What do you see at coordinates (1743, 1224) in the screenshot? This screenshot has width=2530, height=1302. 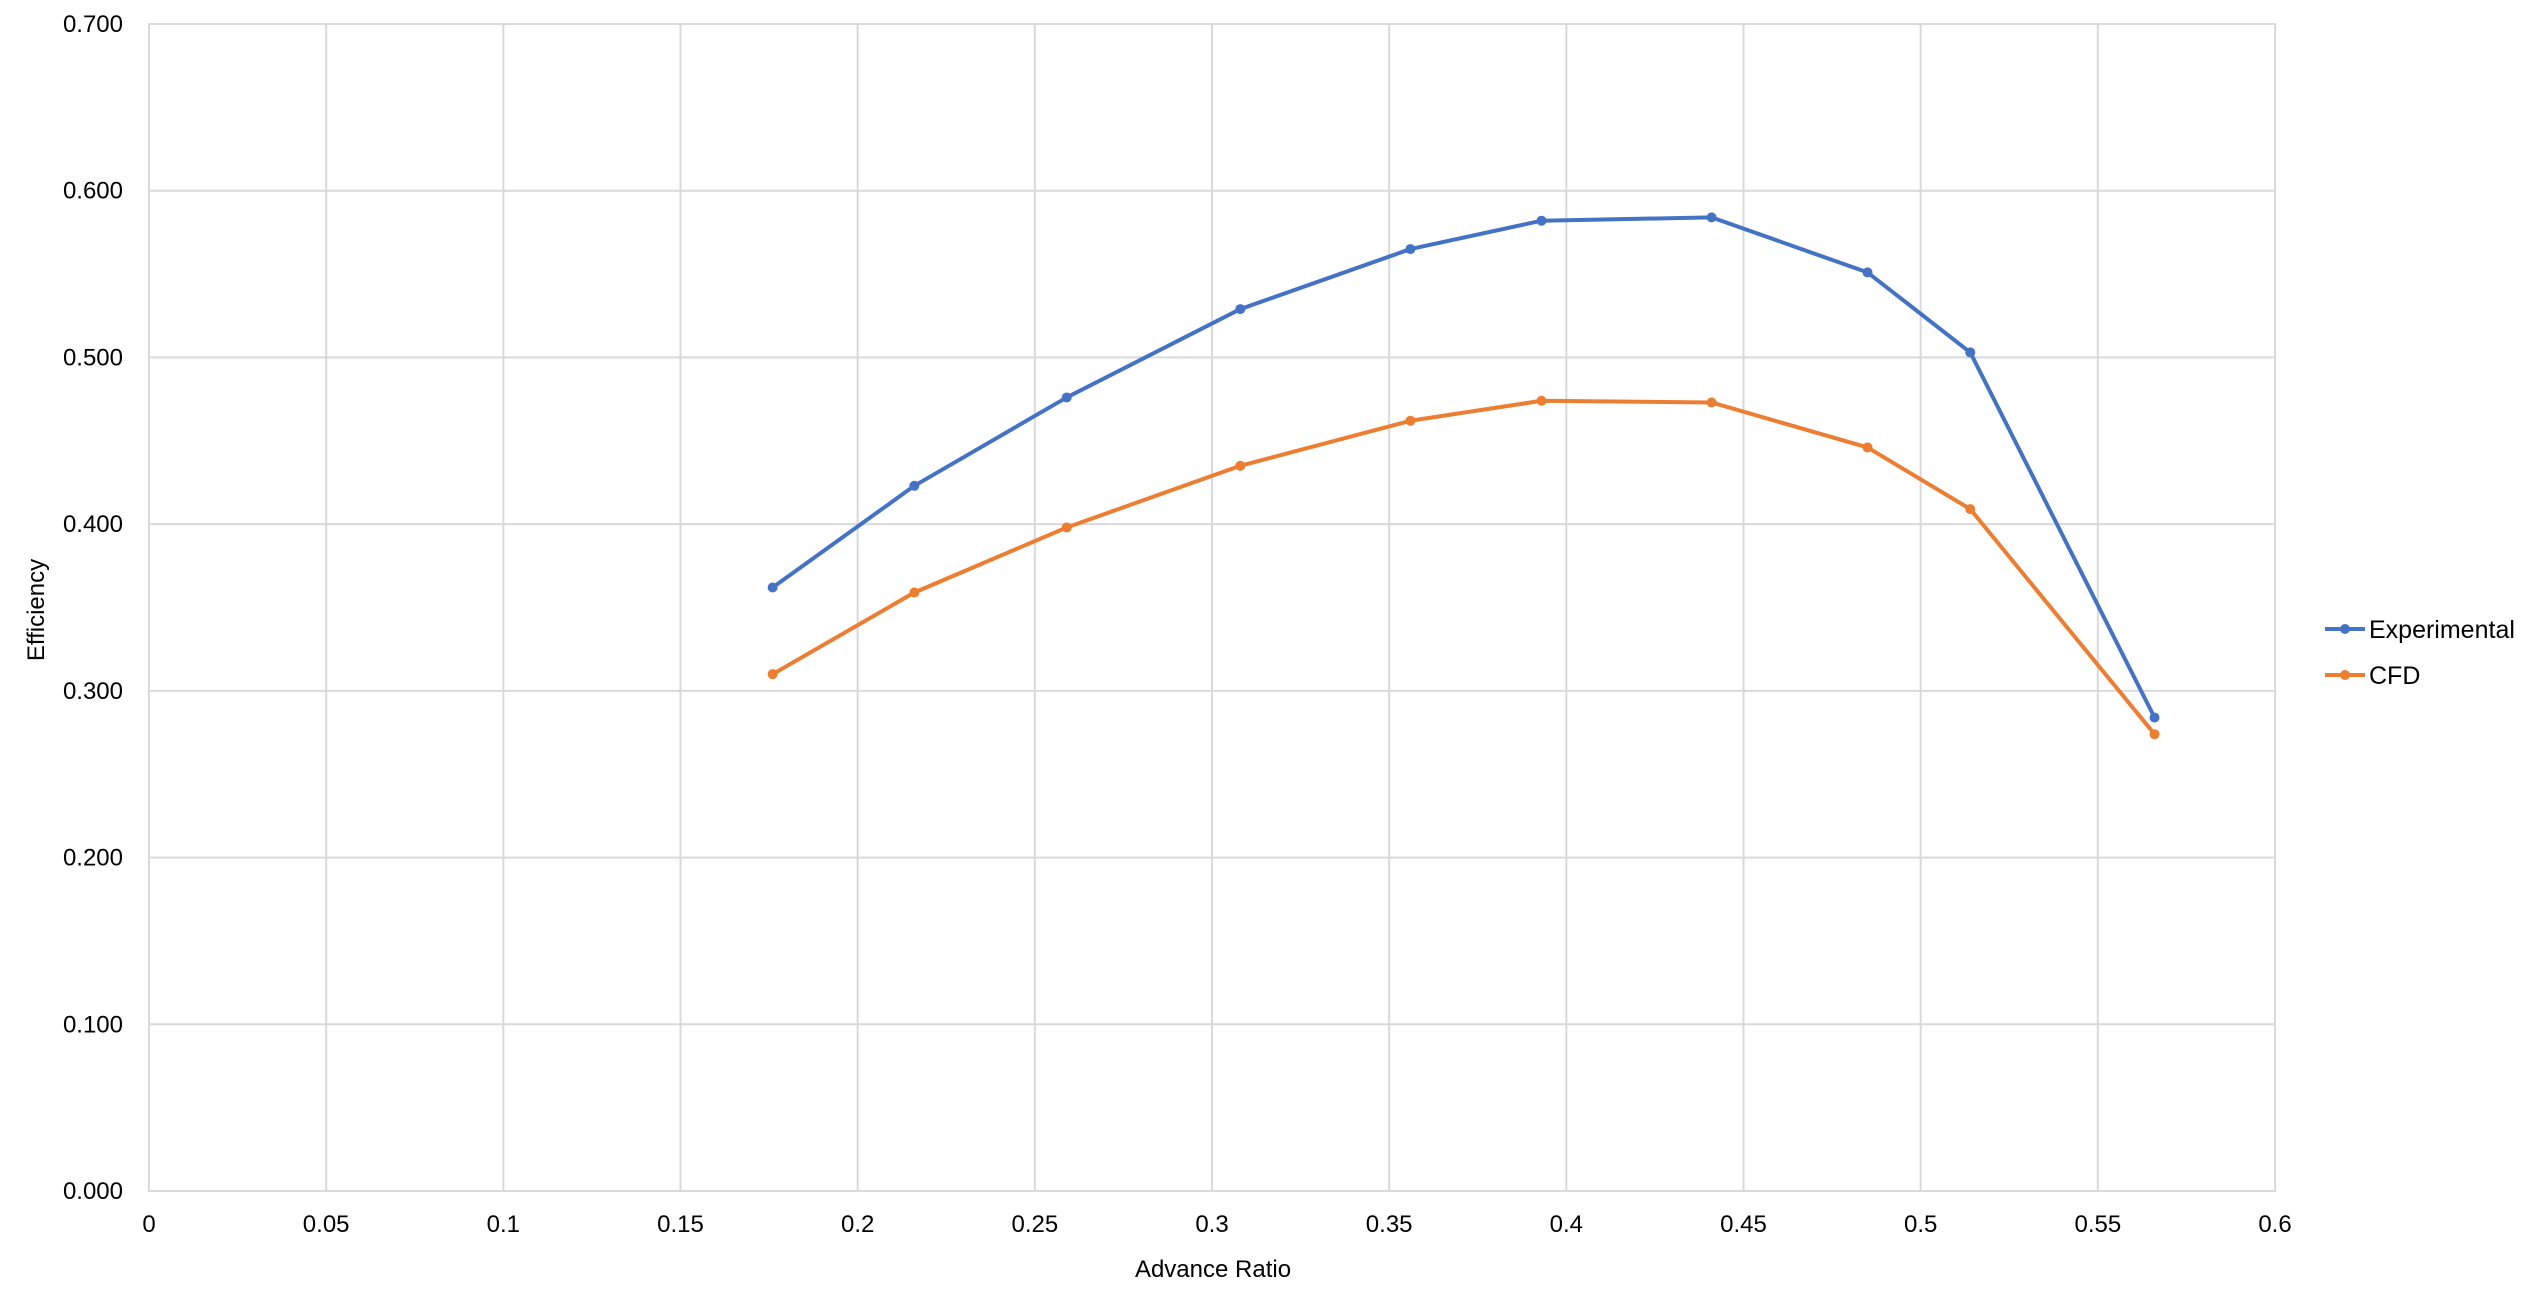 I see `x-tick-label: 0.45` at bounding box center [1743, 1224].